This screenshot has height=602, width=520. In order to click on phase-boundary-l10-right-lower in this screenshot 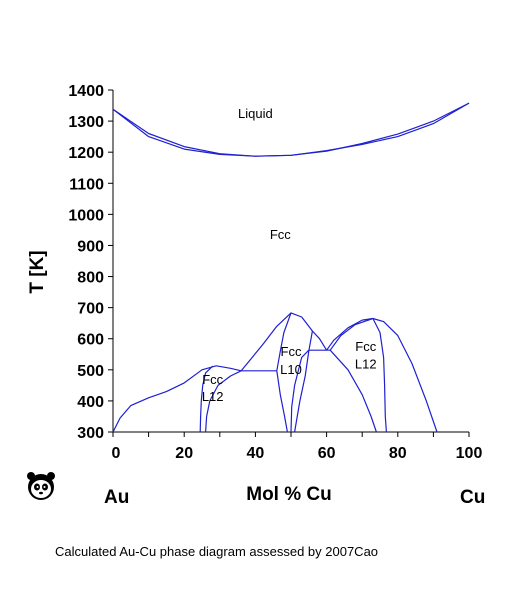, I will do `click(303, 381)`.